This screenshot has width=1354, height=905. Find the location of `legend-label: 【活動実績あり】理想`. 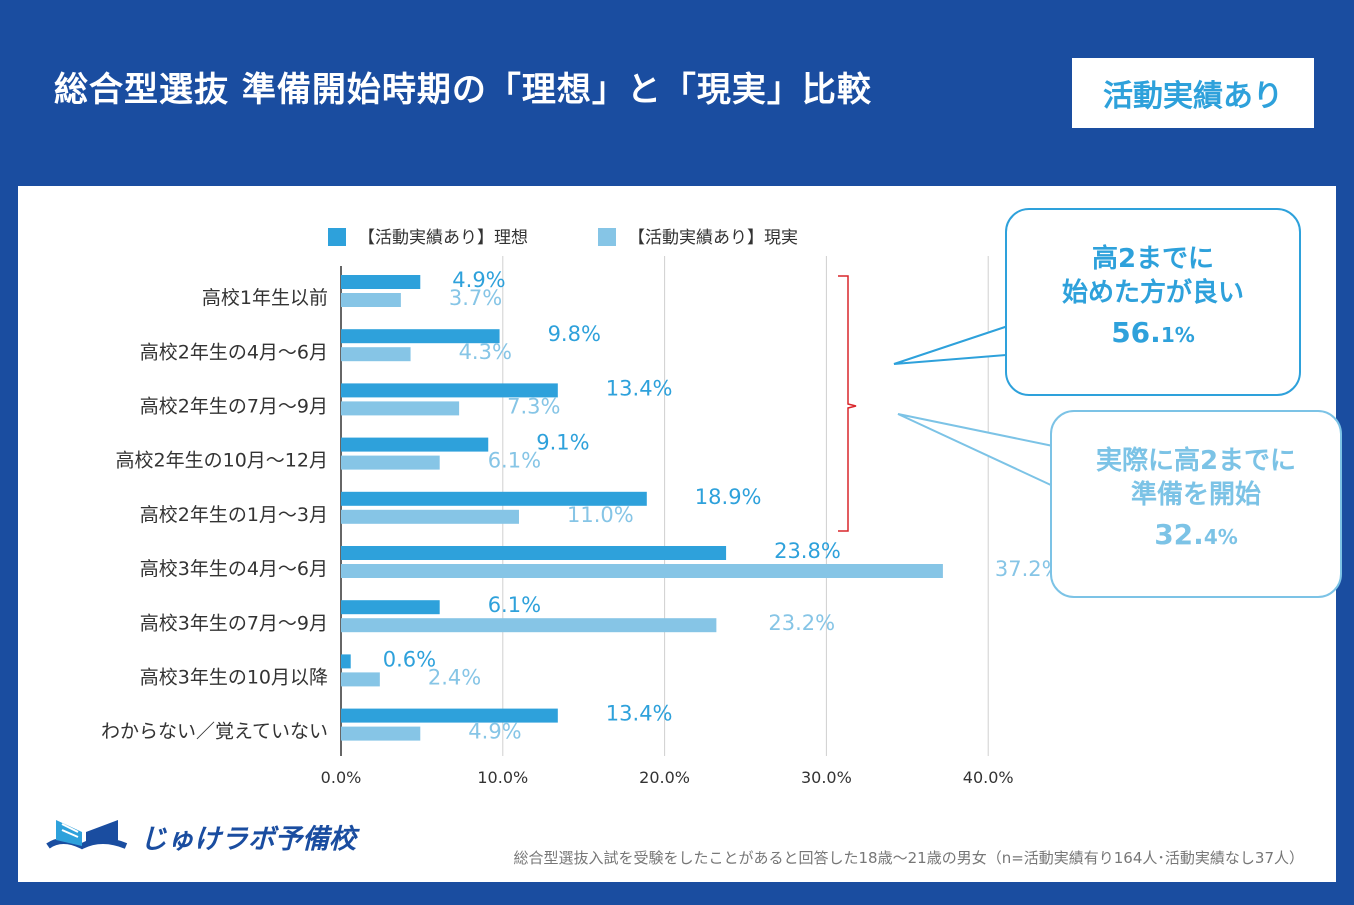

legend-label: 【活動実績あり】理想 is located at coordinates (443, 238).